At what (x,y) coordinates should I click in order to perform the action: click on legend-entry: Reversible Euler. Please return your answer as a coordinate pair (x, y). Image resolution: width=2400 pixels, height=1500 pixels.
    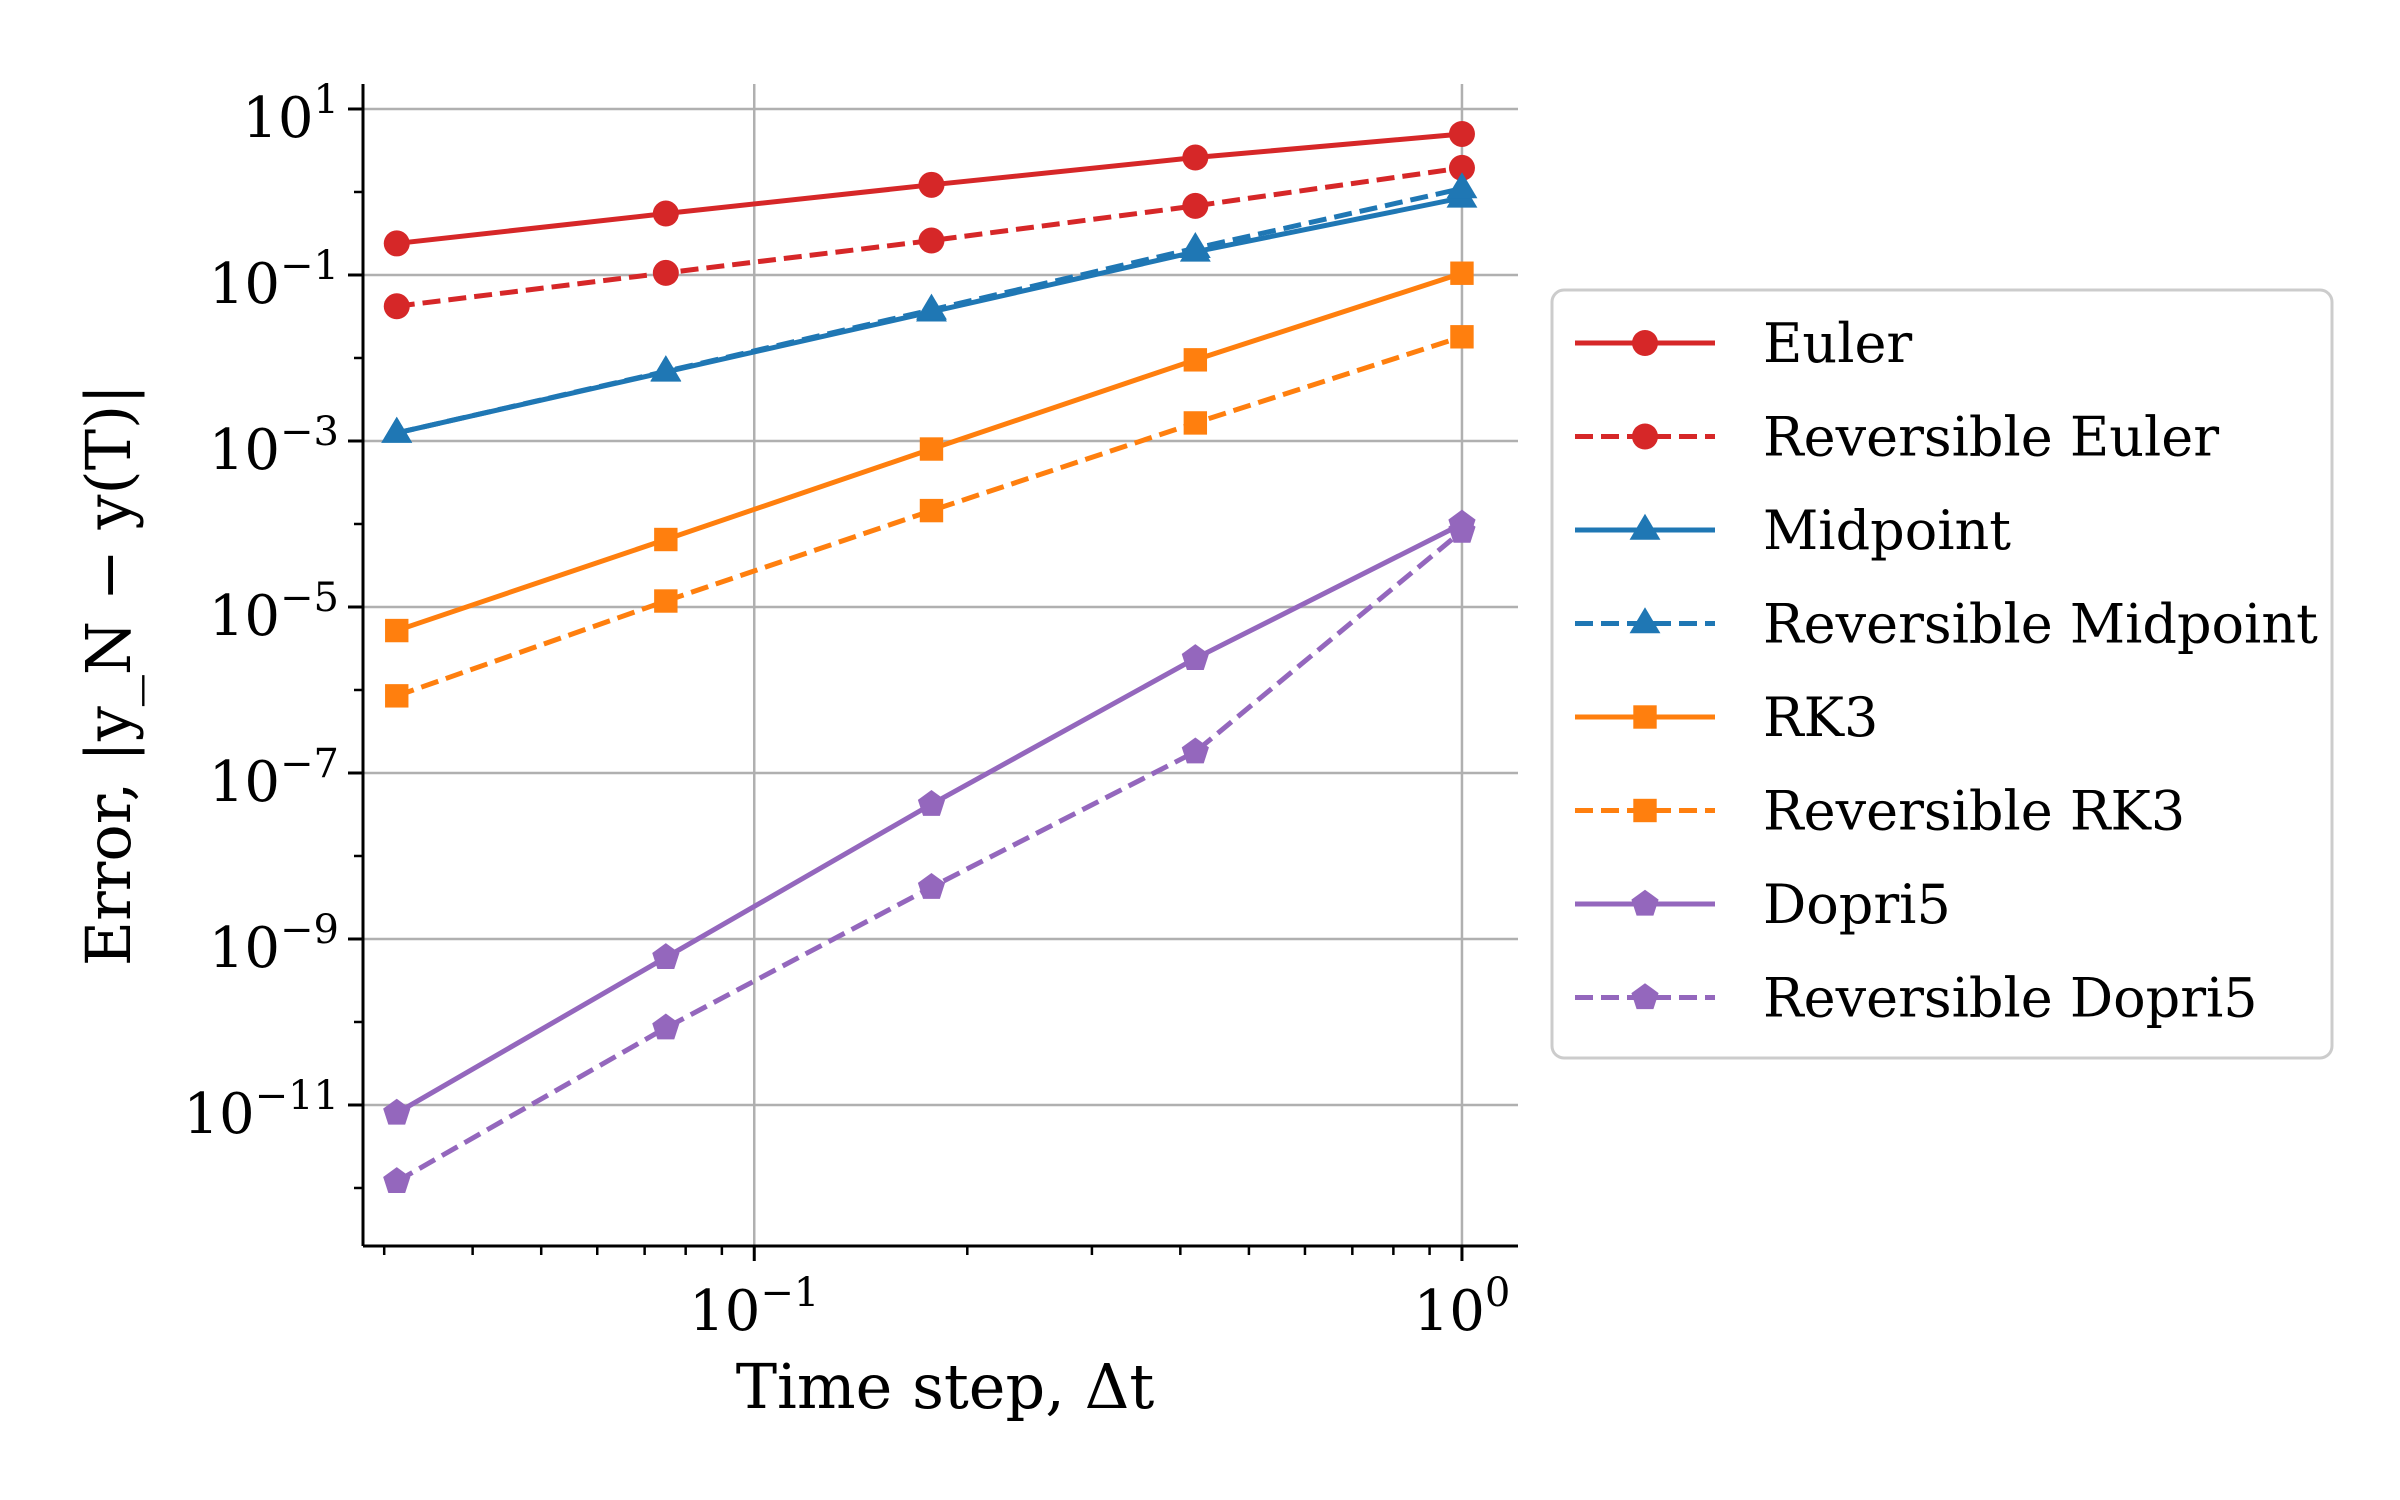
    Looking at the image, I should click on (1897, 437).